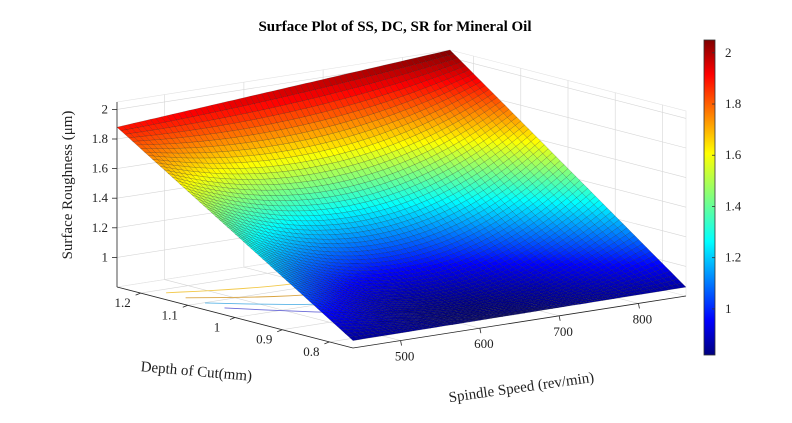  What do you see at coordinates (264, 339) in the screenshot?
I see `y-tick-label: 0.9` at bounding box center [264, 339].